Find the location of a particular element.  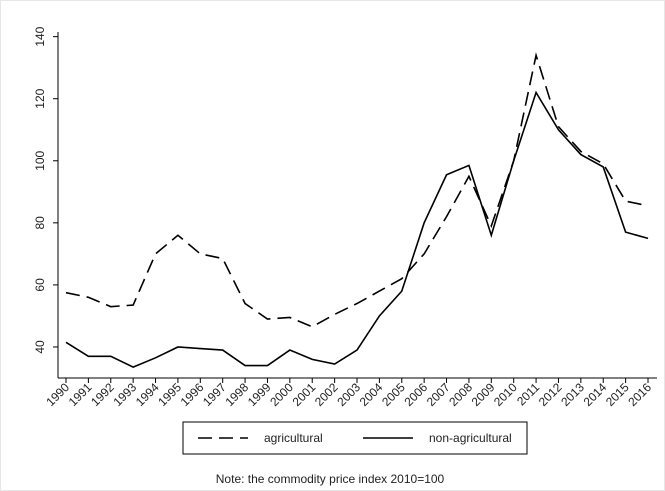

y-tick-label: 80 is located at coordinates (40, 223).